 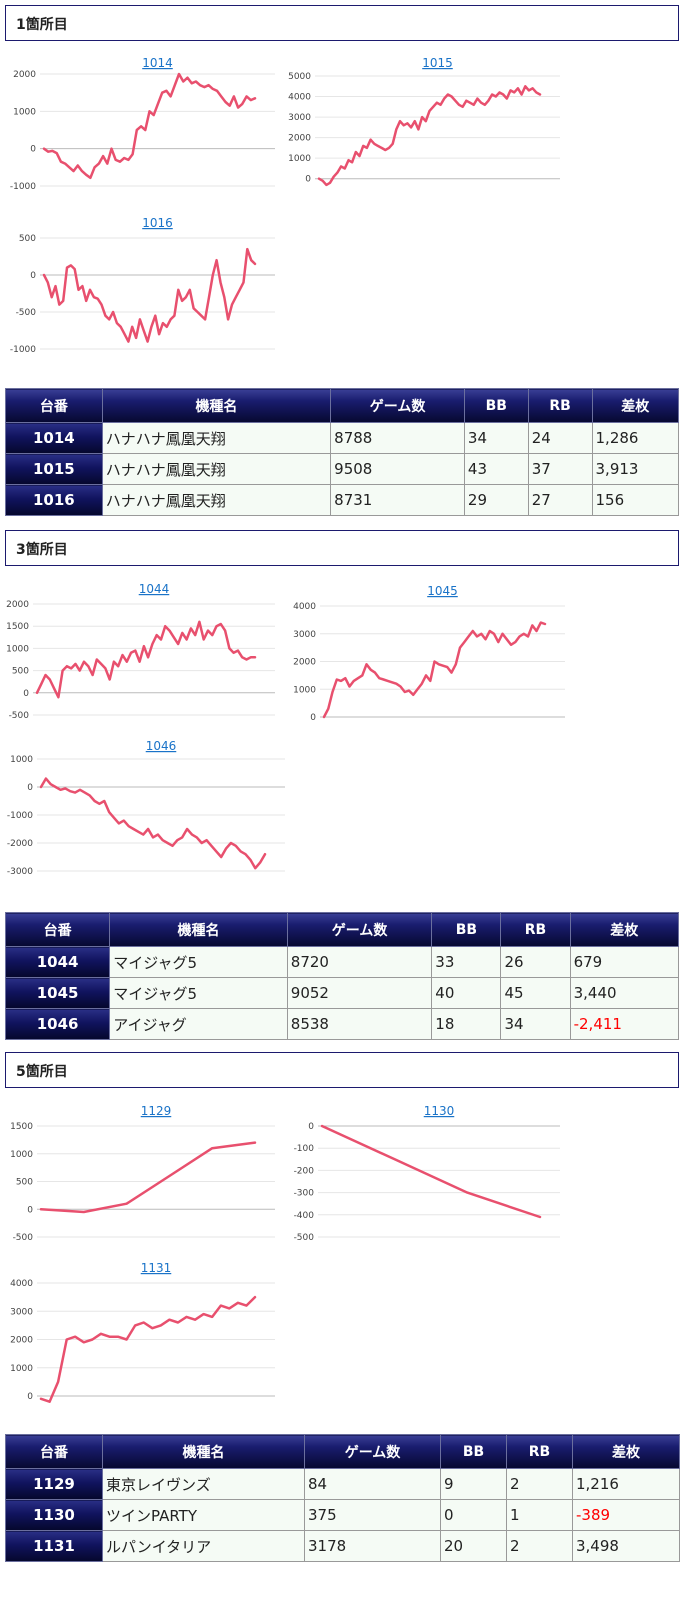 I want to click on bb-cell: 34, so click(x=496, y=438).